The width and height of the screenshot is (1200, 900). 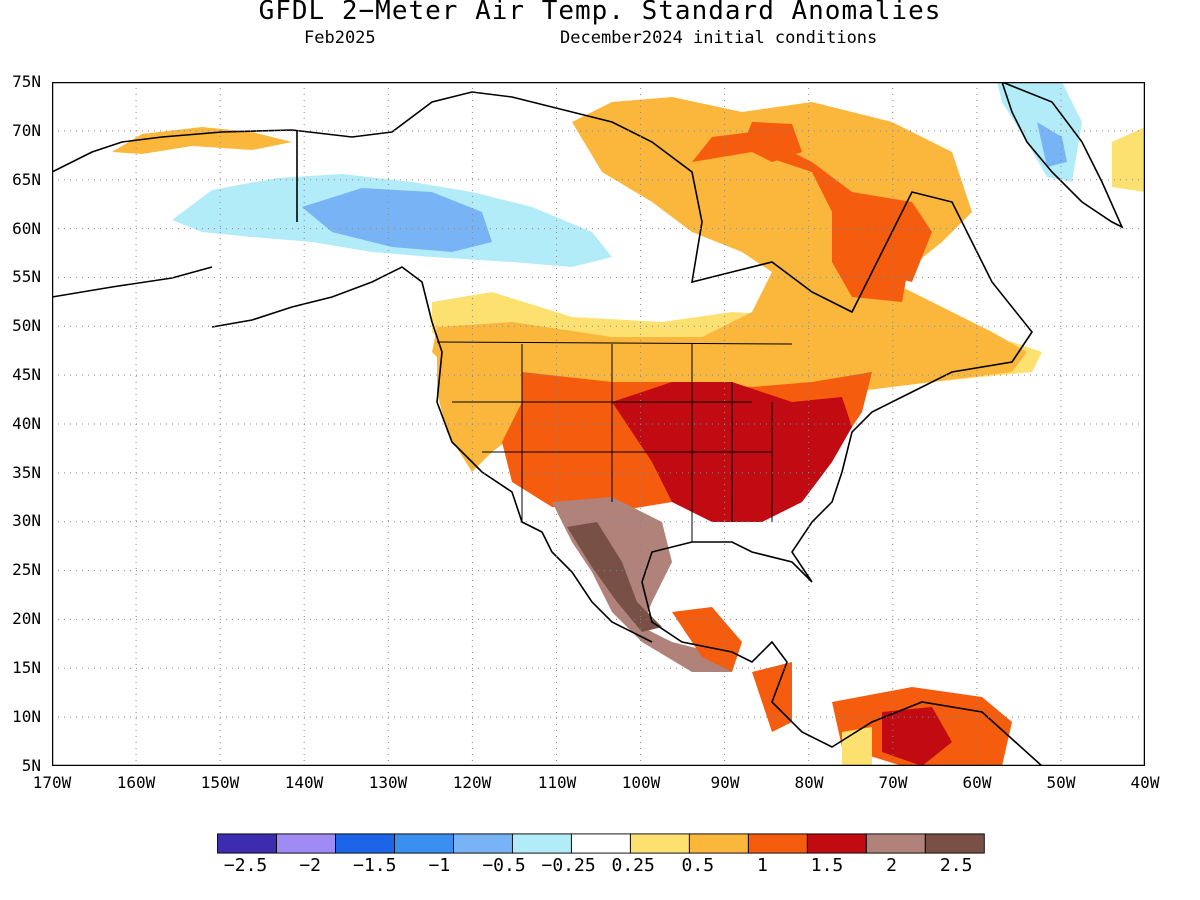 What do you see at coordinates (26, 228) in the screenshot?
I see `lat-label: 60N` at bounding box center [26, 228].